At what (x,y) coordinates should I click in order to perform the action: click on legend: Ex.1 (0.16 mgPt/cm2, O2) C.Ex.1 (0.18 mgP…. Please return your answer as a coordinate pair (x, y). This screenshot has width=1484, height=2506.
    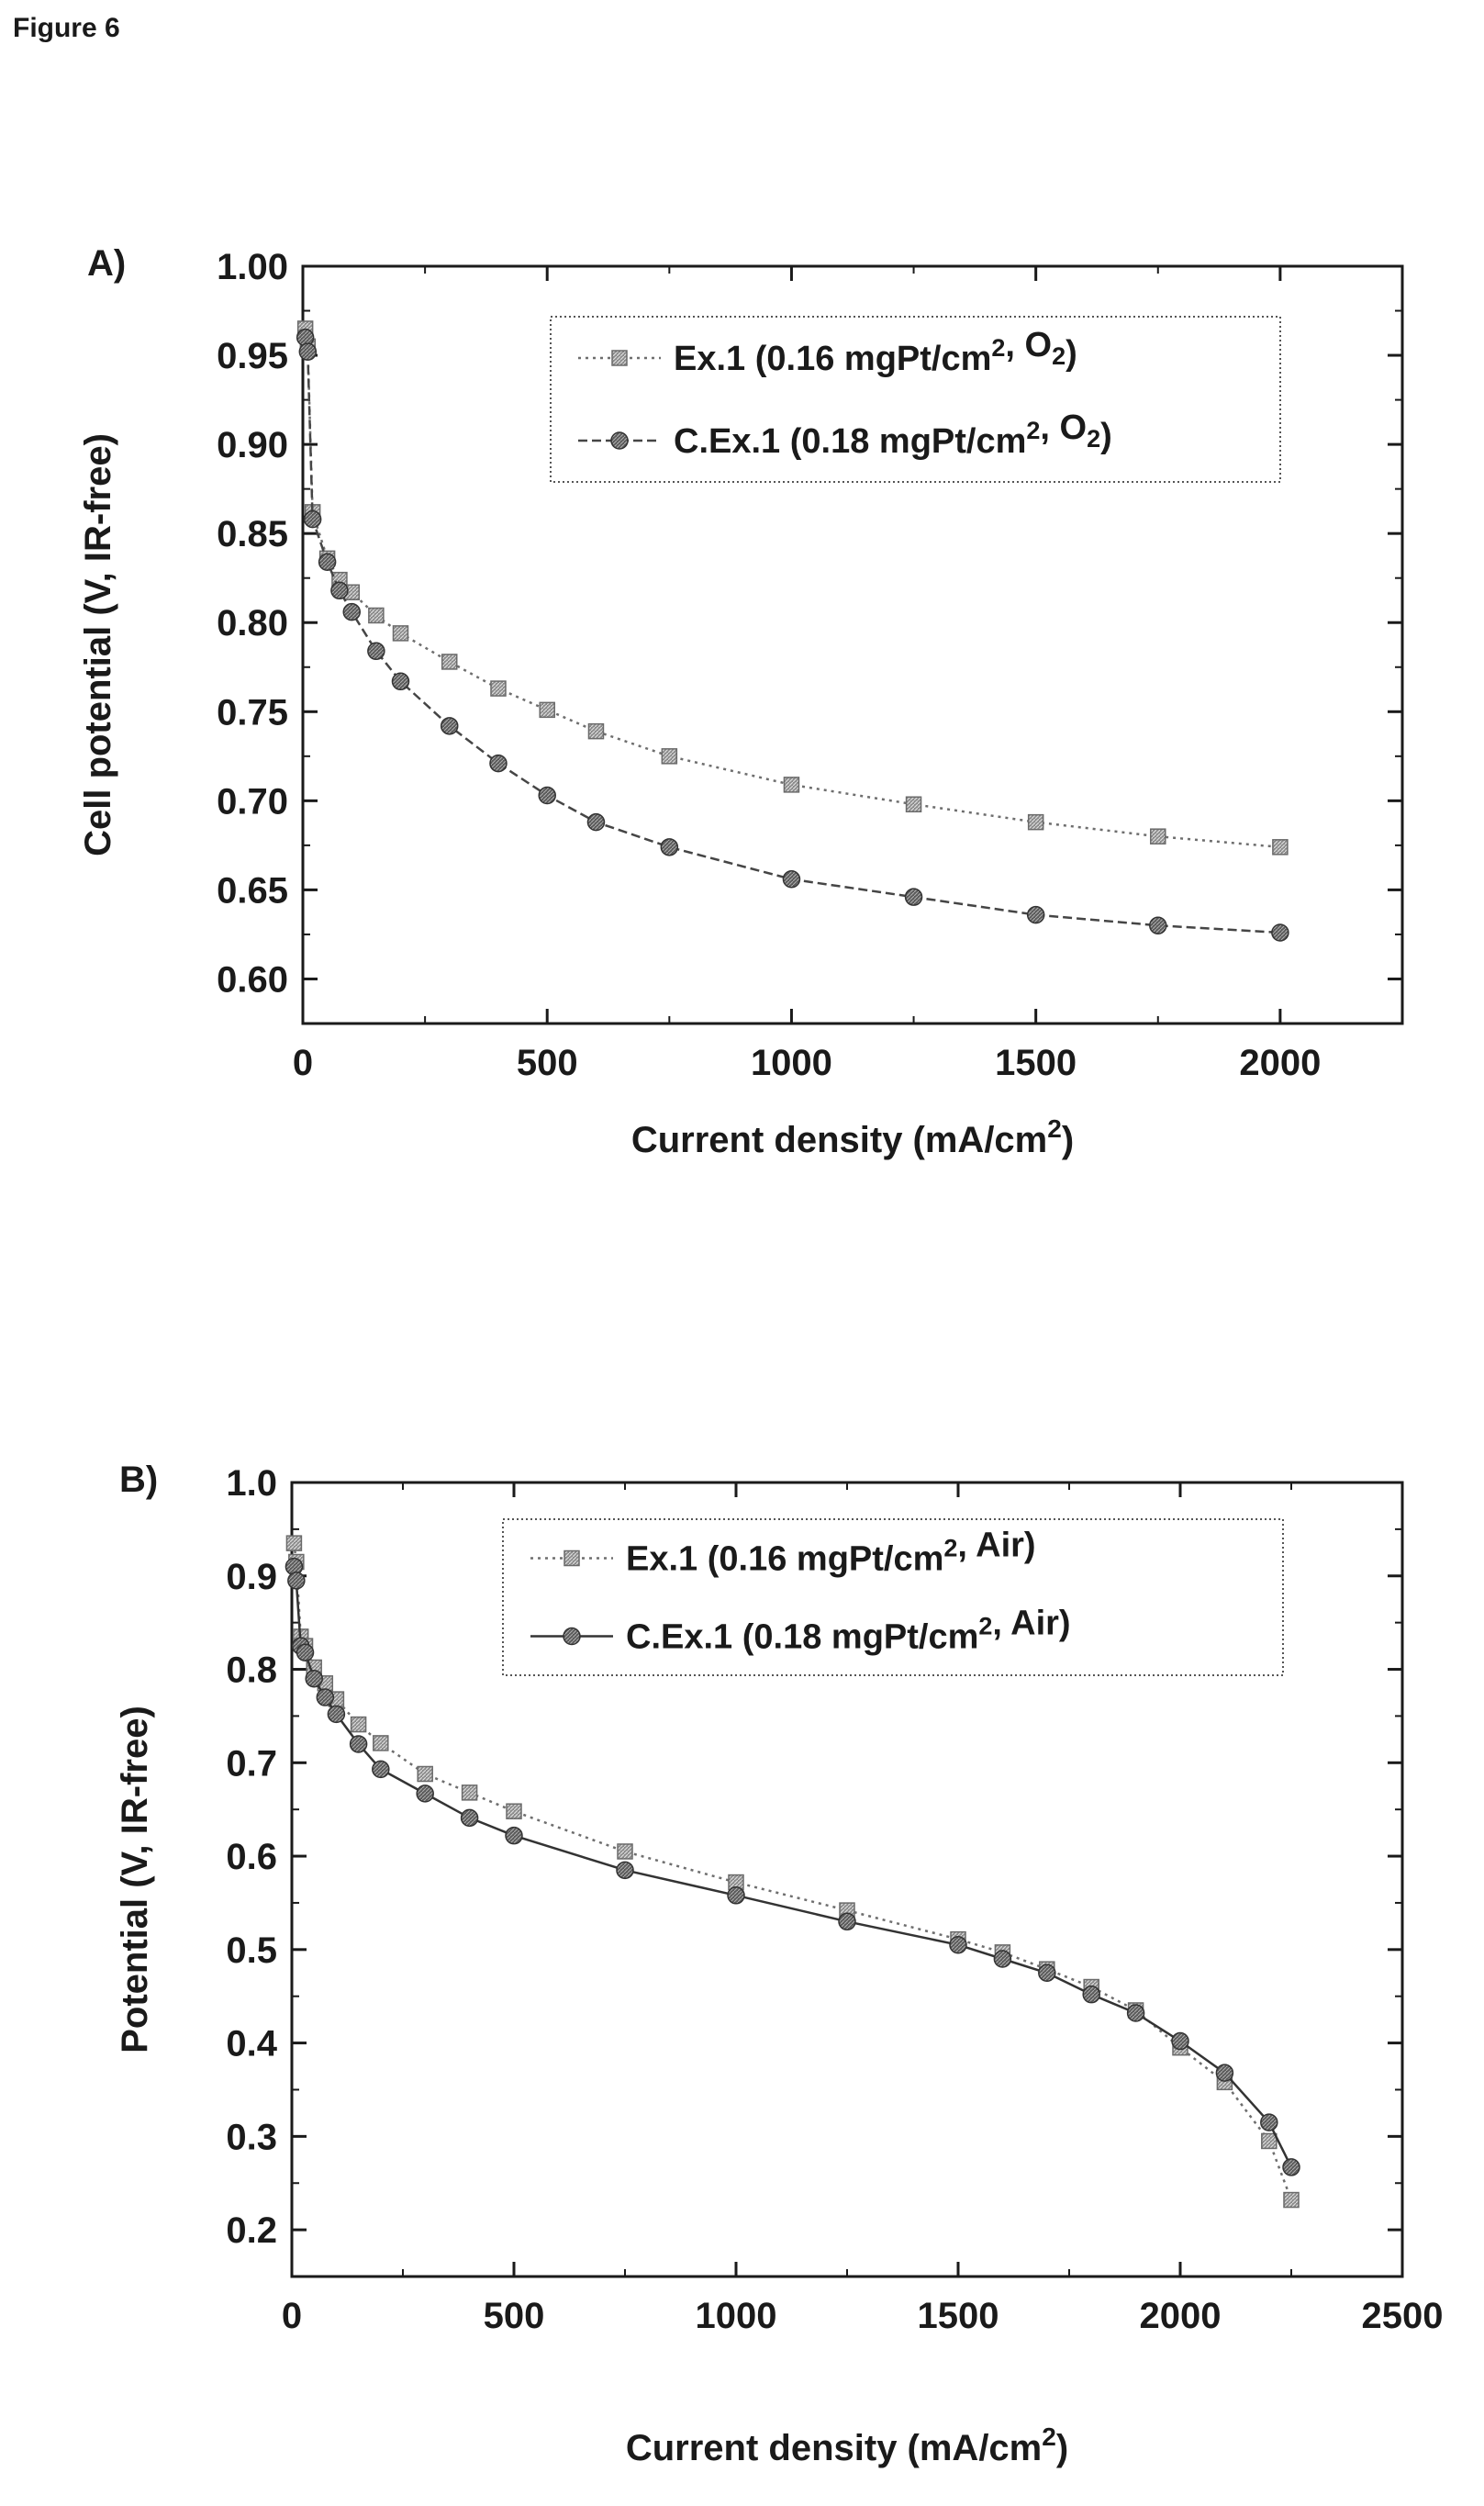
    Looking at the image, I should click on (915, 399).